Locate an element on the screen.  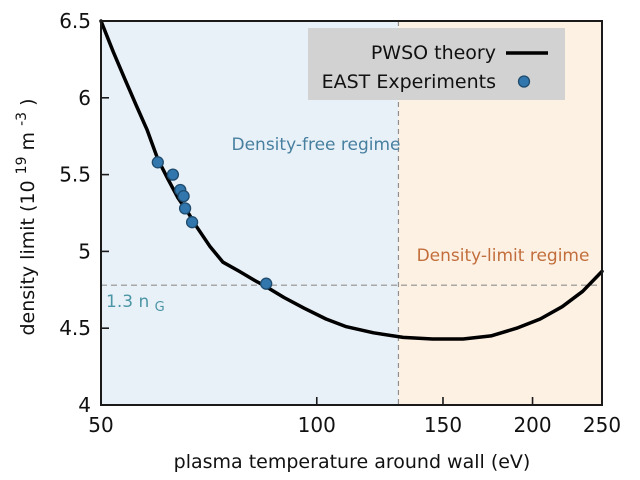
legend-box is located at coordinates (436, 64).